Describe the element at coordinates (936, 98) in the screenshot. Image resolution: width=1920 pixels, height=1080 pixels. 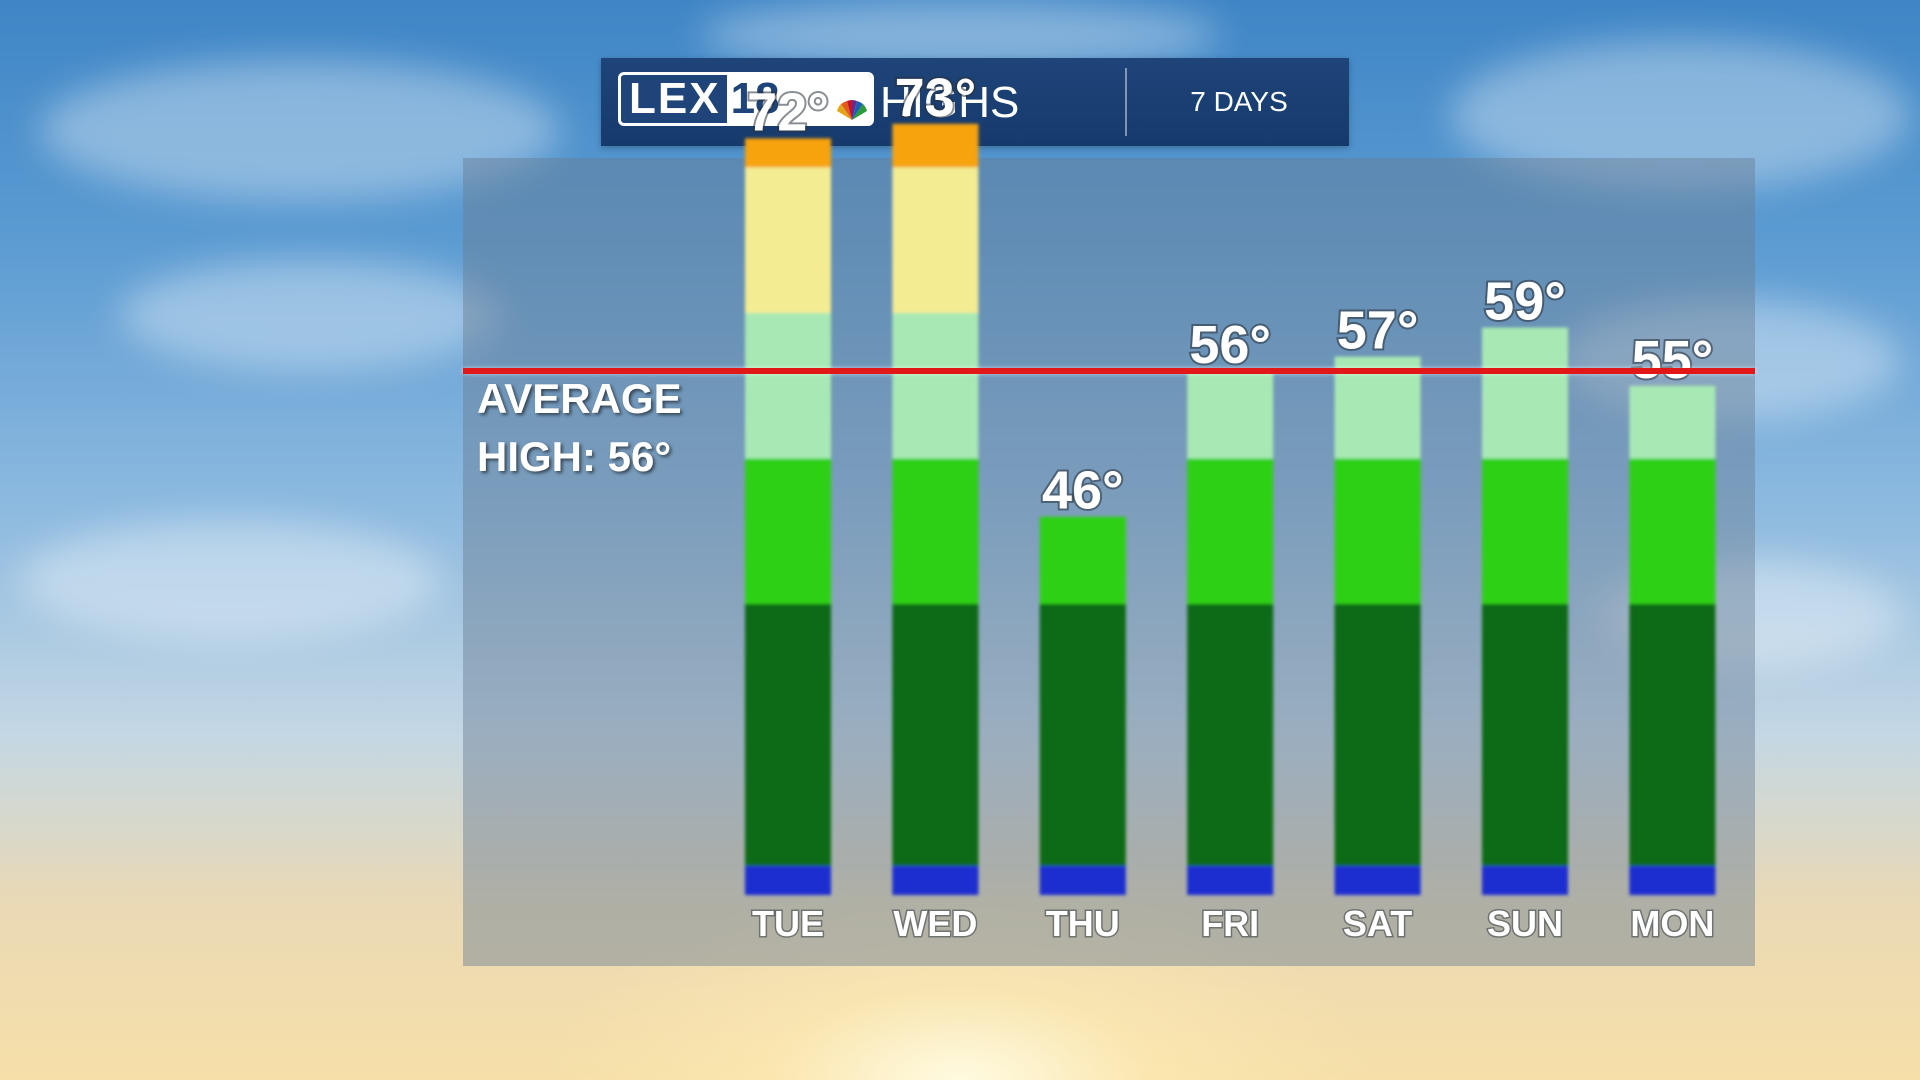
I see `value-label-wed: 73°` at that location.